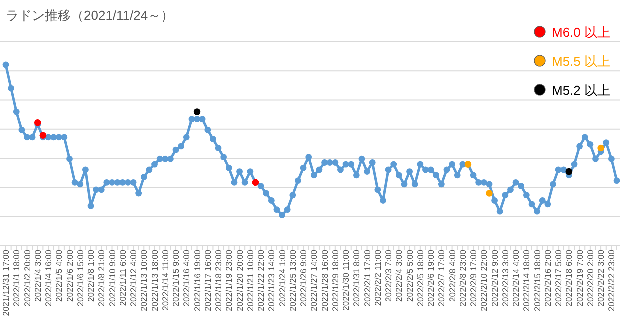 Image resolution: width=630 pixels, height=334 pixels. Describe the element at coordinates (197, 281) in the screenshot. I see `x-tick-label: 2022/1/16 19:00` at that location.